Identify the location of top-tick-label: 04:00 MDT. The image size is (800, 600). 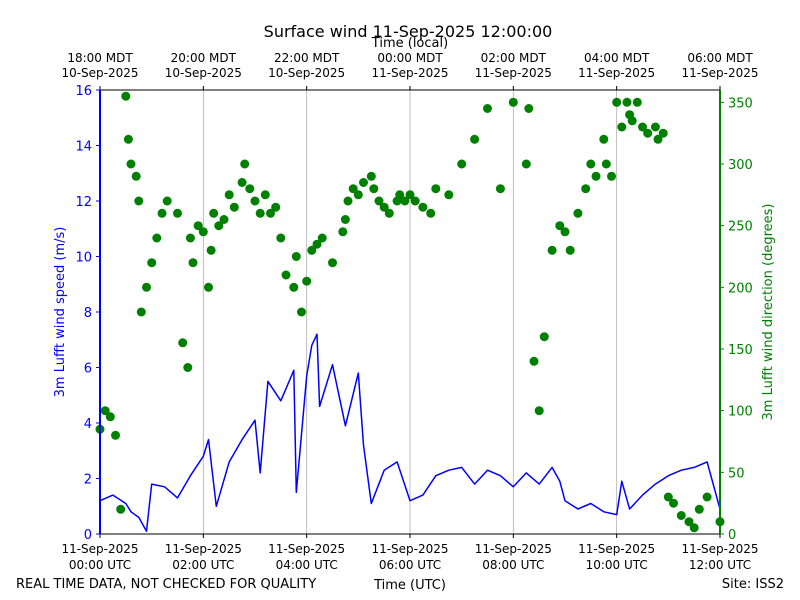
(617, 58).